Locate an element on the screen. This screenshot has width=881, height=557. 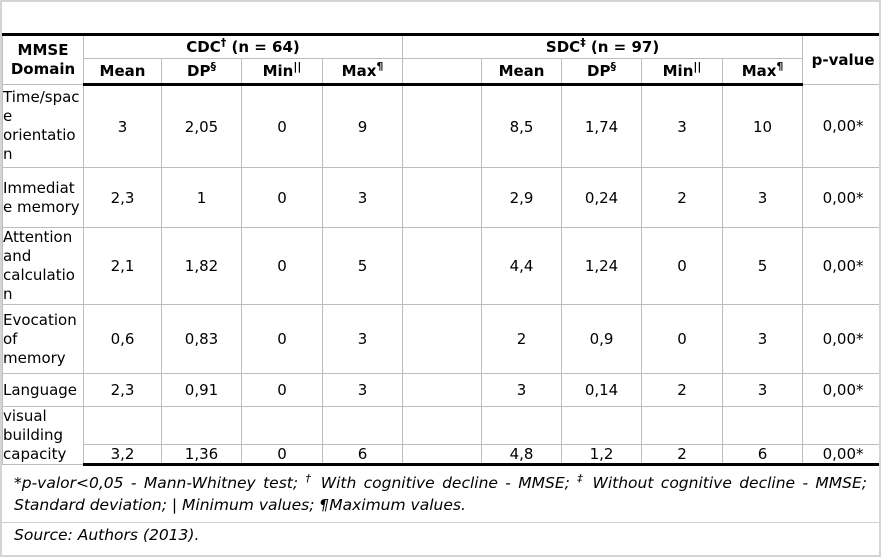
source-note: Source: Authors (2013). is located at coordinates (440, 533).